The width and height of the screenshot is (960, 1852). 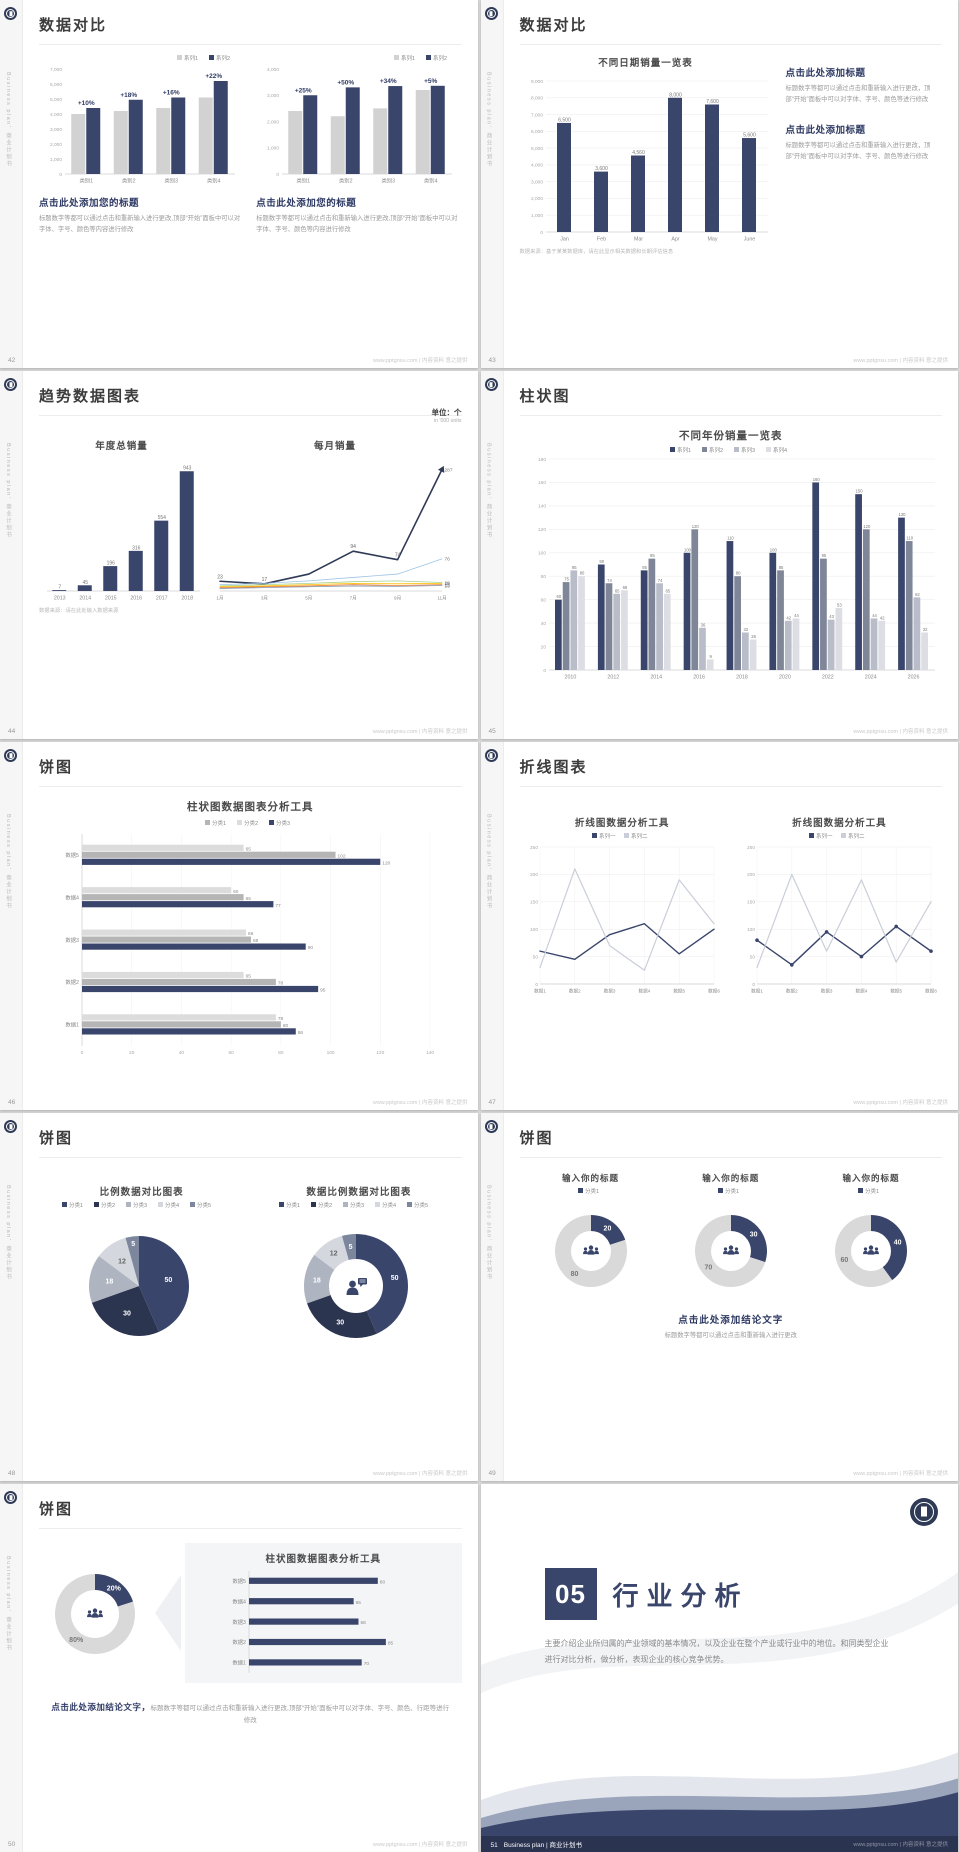 I want to click on svg-text: 140, so click(x=430, y=1053).